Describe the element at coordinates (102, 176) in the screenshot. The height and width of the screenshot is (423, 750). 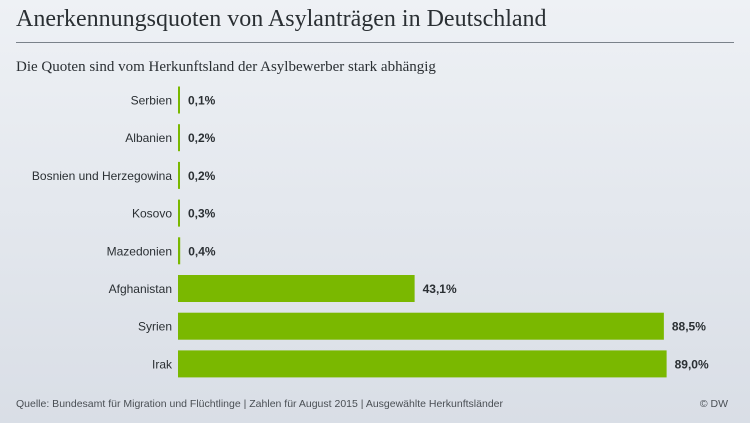
I see `category-label: Bosnien und Herzegowina` at that location.